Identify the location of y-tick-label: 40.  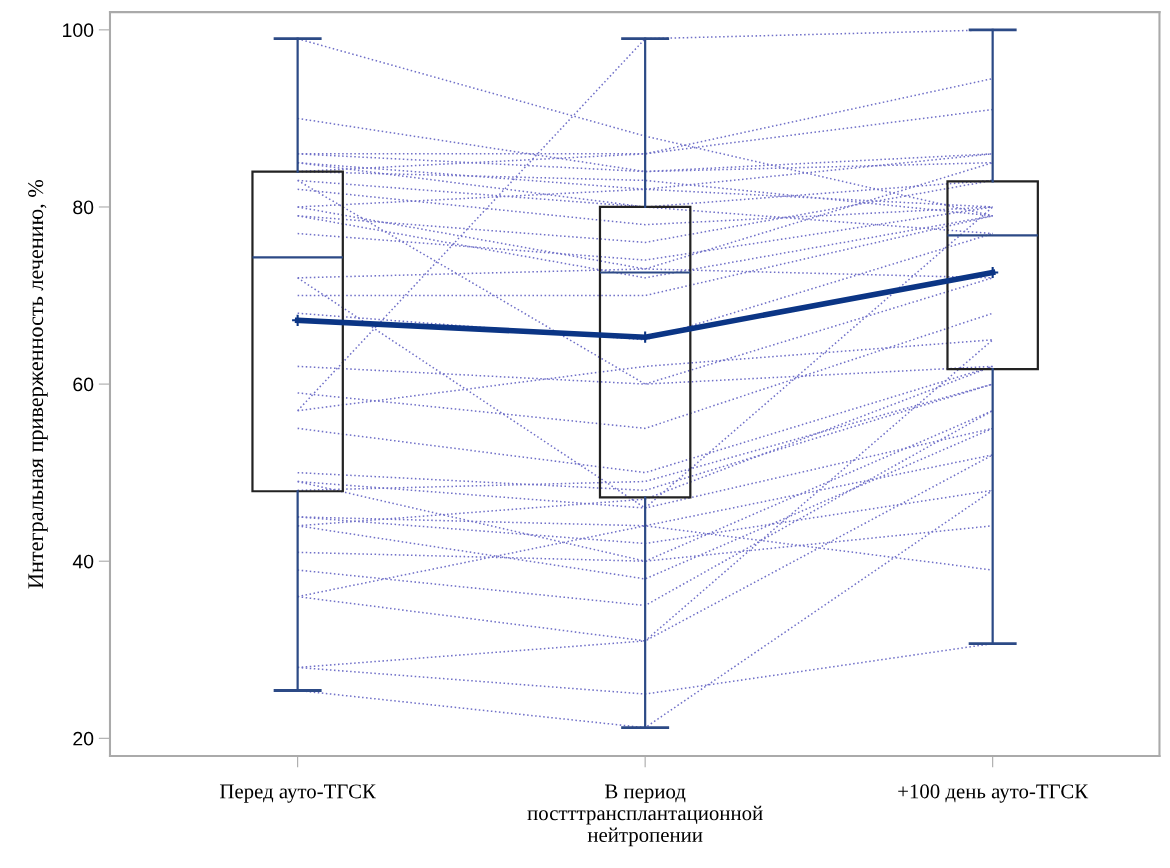
(83, 561).